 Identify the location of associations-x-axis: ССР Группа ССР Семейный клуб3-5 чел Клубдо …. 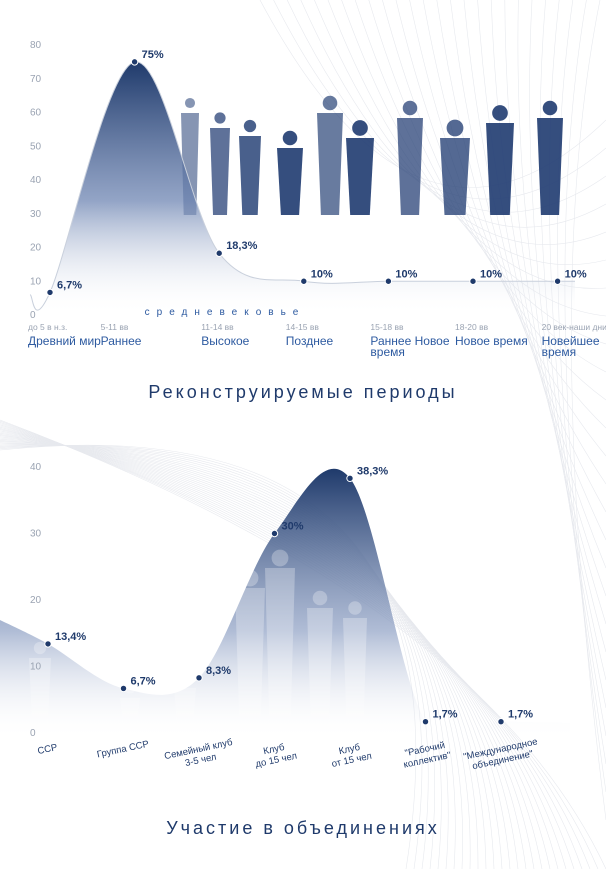
(288, 754).